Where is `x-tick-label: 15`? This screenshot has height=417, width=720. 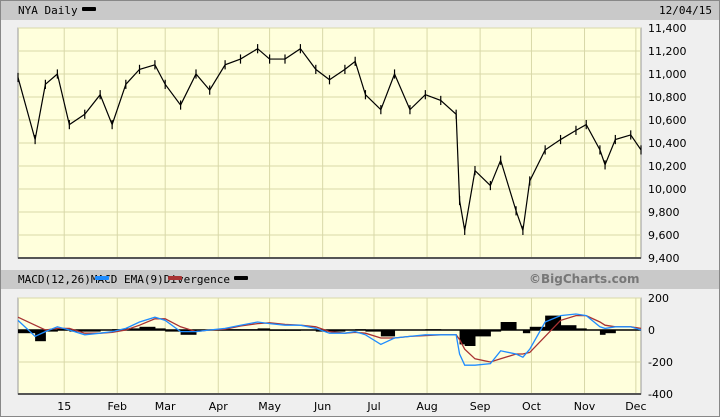
x-tick-label: 15 is located at coordinates (64, 406).